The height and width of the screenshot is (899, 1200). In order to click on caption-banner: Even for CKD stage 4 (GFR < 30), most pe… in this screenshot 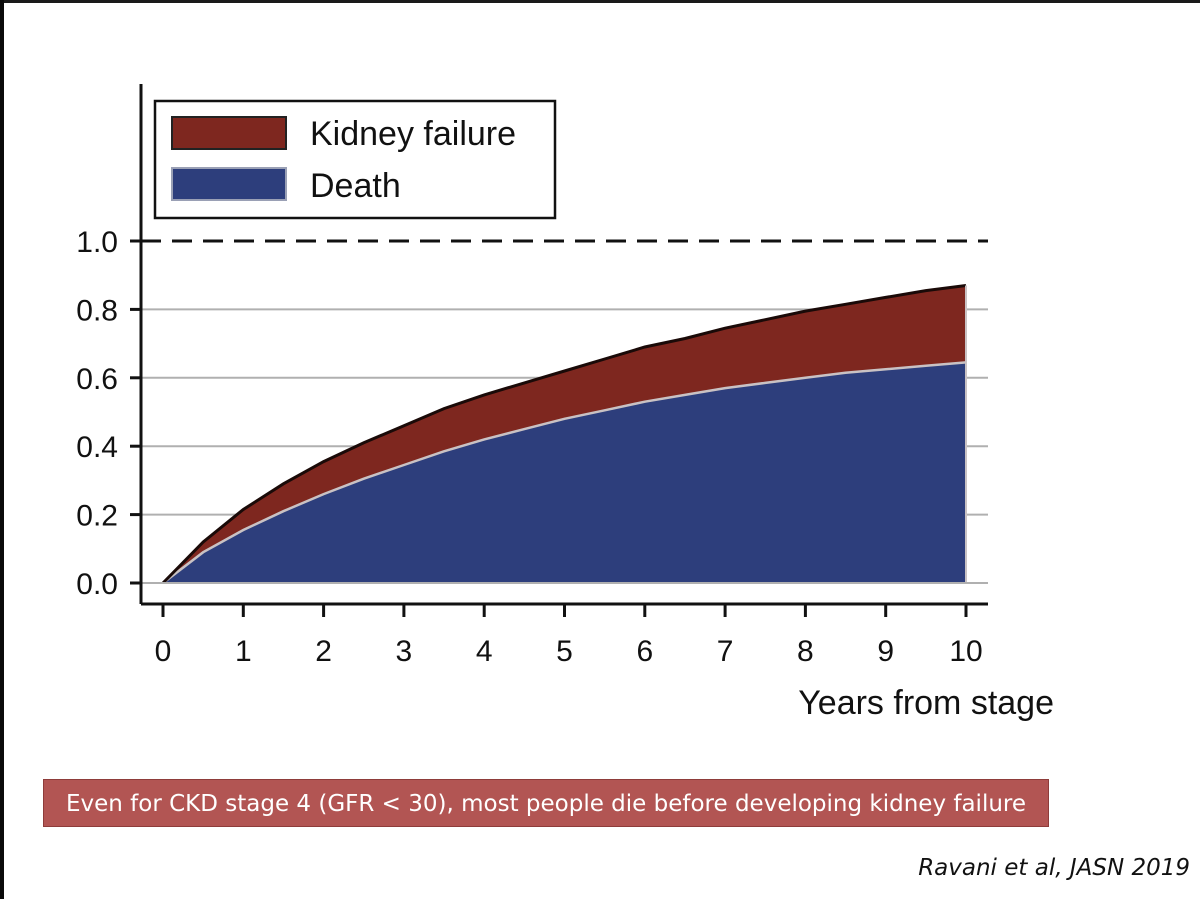, I will do `click(546, 803)`.